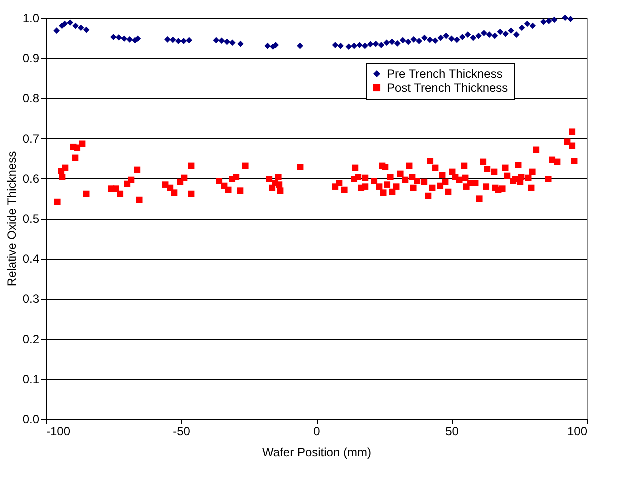  What do you see at coordinates (58, 431) in the screenshot?
I see `x-tick-label: -100` at bounding box center [58, 431].